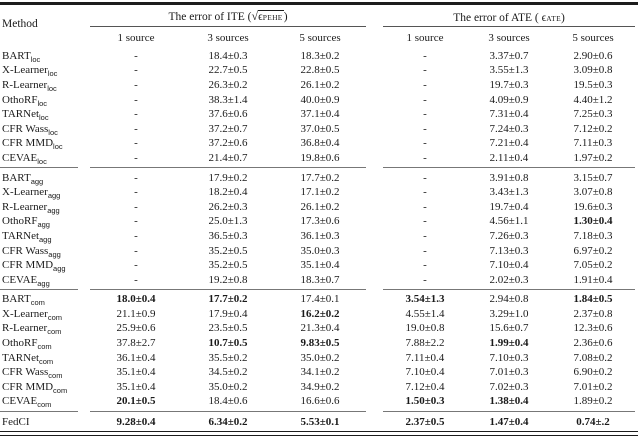 The height and width of the screenshot is (444, 640). I want to click on value-cell: 9.28±0.4, so click(136, 421).